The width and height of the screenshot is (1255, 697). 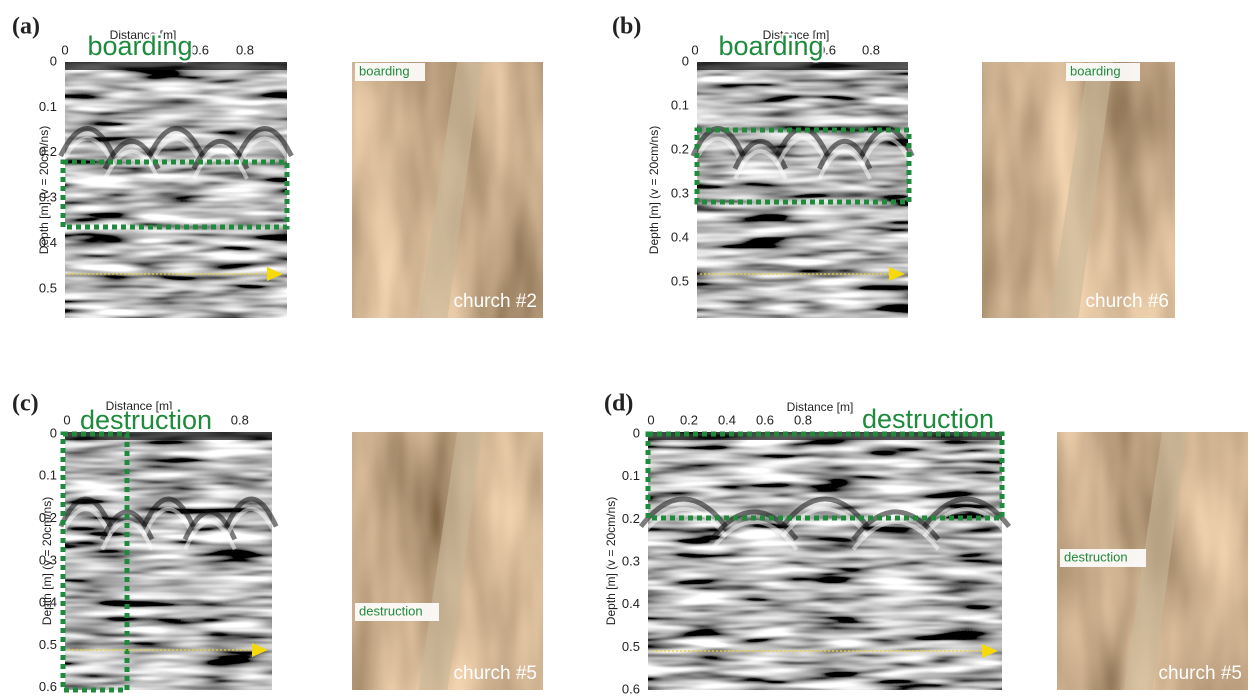 I want to click on x-tick-label: 0.4, so click(x=727, y=419).